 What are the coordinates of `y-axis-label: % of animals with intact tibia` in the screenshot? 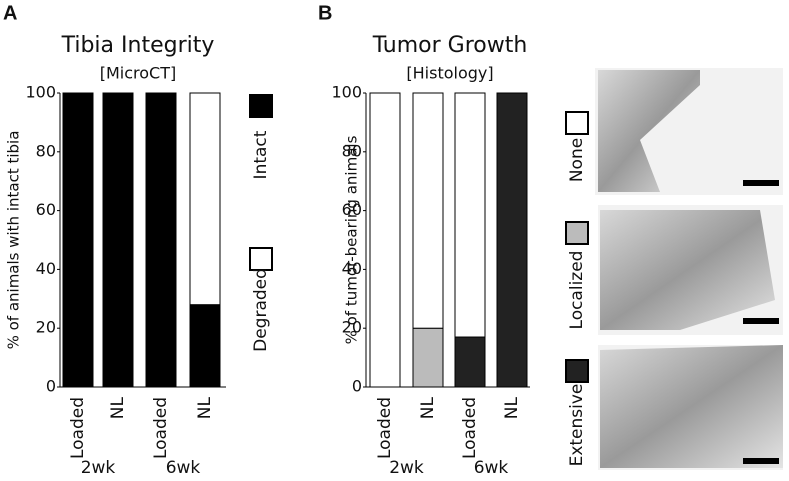 It's located at (14, 240).